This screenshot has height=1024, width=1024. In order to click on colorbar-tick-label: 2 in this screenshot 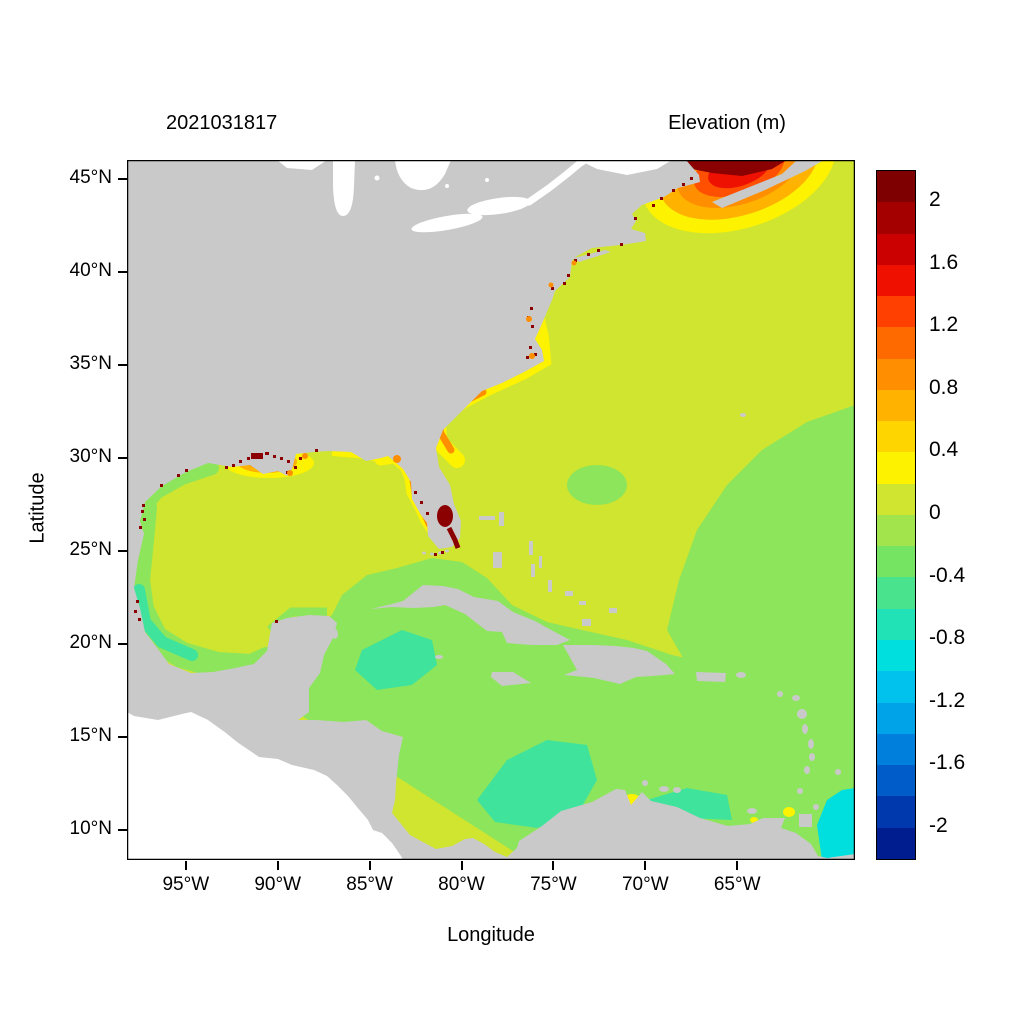, I will do `click(935, 200)`.